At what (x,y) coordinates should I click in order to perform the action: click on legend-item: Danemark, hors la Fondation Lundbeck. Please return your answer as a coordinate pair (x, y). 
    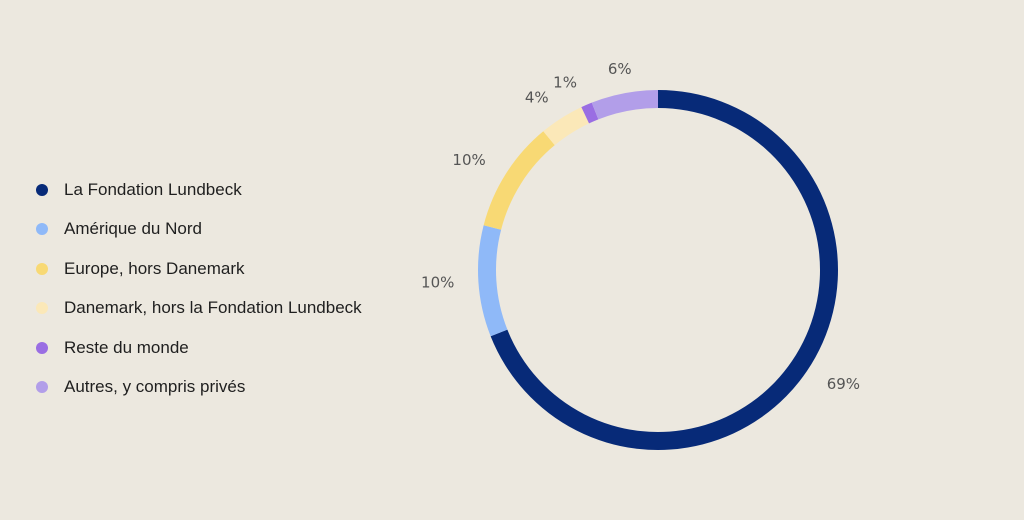
    Looking at the image, I should click on (199, 309).